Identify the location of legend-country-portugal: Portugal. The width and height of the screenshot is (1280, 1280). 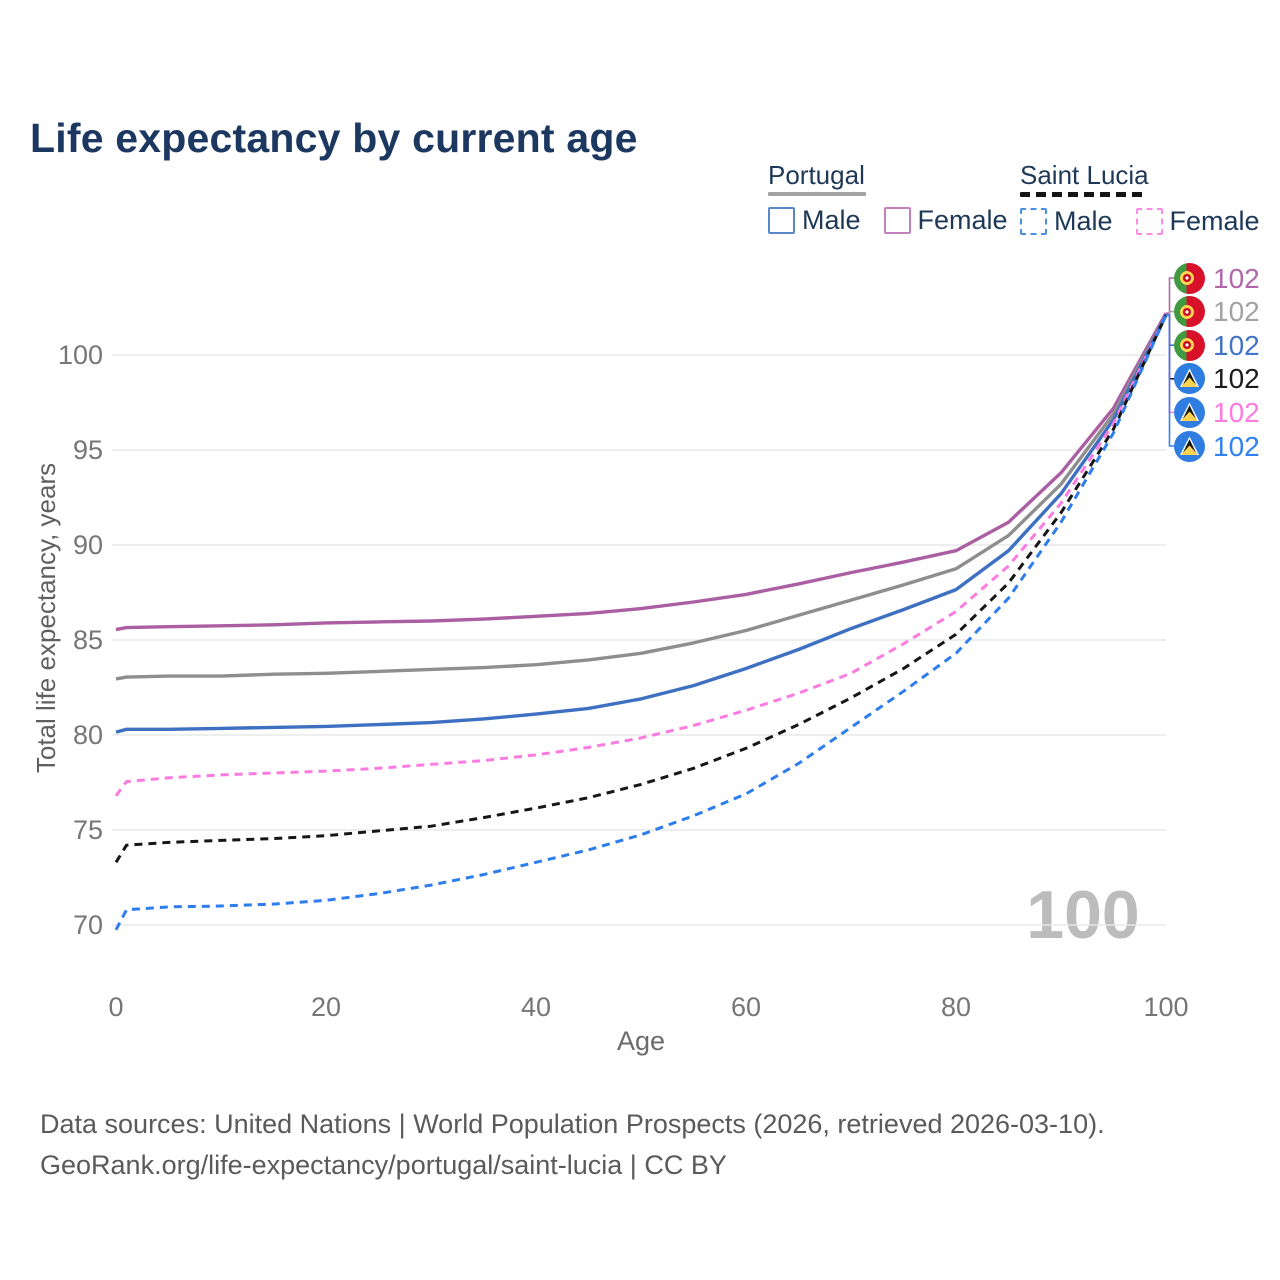
(816, 175).